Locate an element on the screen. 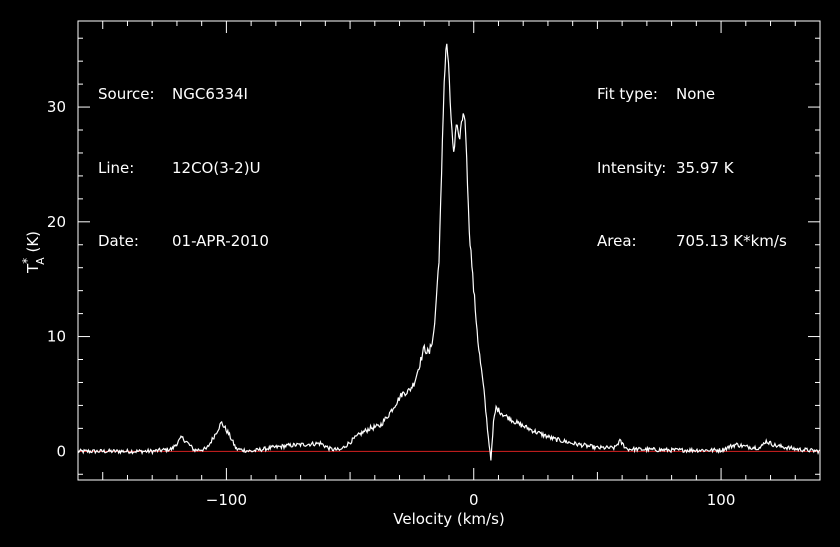 This screenshot has width=840, height=547. fit-row: Fit type: None is located at coordinates (692, 94).